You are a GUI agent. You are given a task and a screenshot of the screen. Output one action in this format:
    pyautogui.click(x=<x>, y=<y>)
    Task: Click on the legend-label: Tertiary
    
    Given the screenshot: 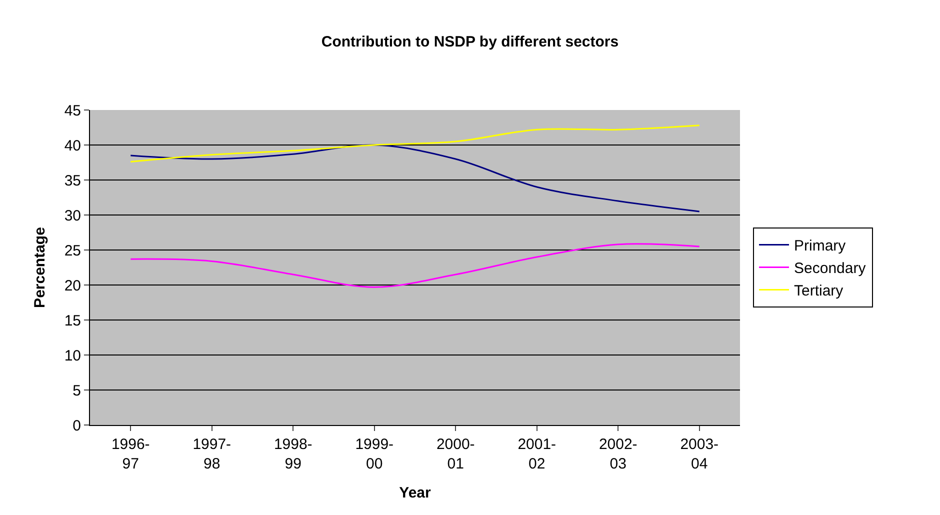 What is the action you would take?
    pyautogui.click(x=819, y=291)
    